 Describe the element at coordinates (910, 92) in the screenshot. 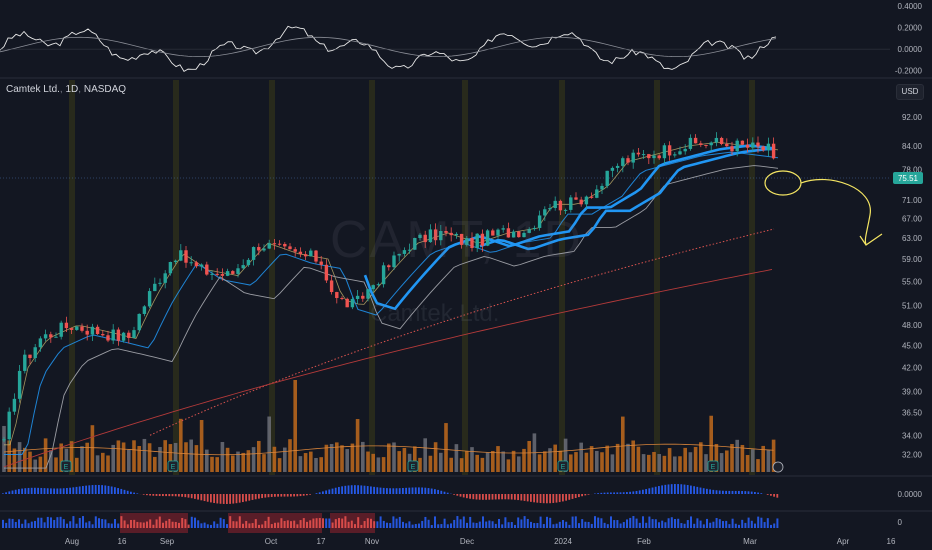

I see `currency-button: USD` at that location.